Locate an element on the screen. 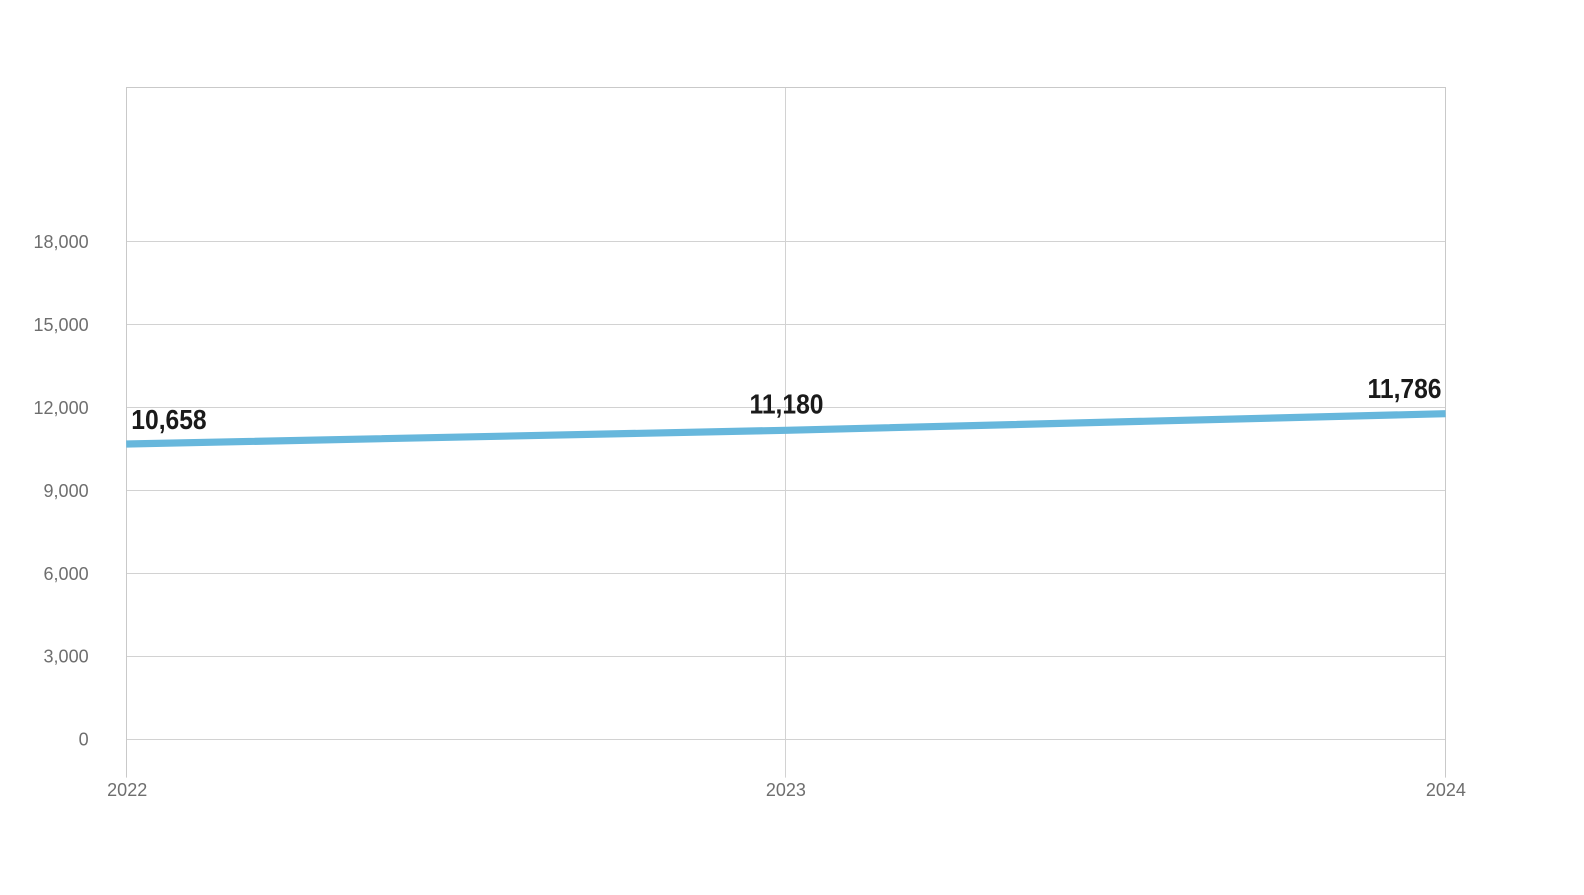 The width and height of the screenshot is (1584, 895). svg-text: 3,000 is located at coordinates (66, 657).